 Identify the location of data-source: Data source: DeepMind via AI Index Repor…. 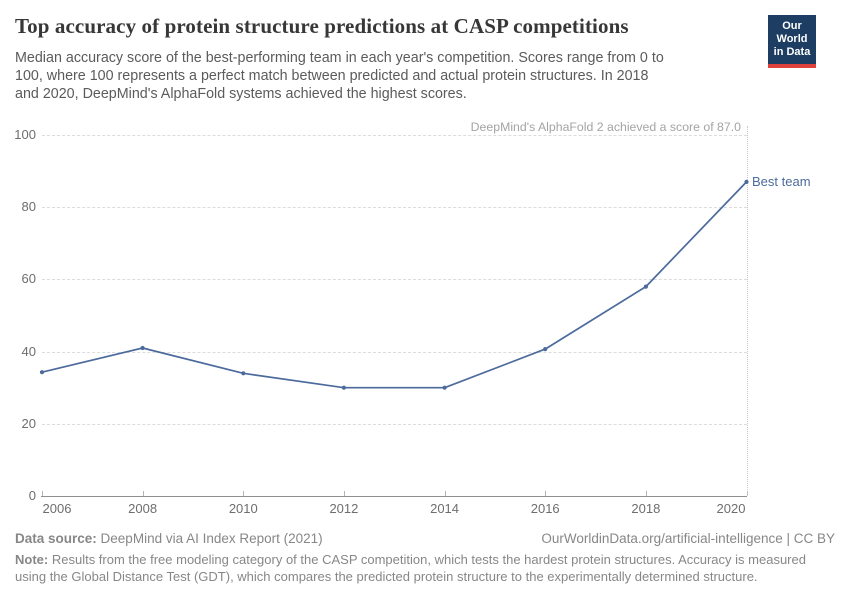
(169, 538).